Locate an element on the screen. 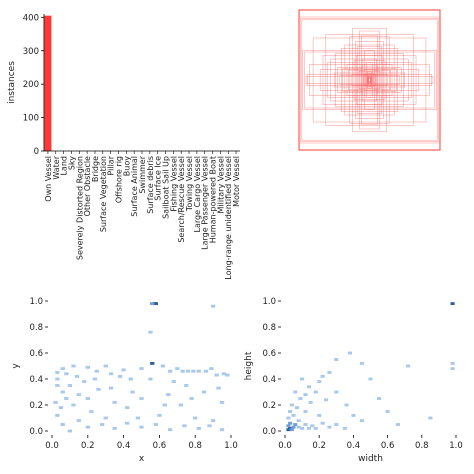 The image size is (474, 474). category-label: Human-powered Boat is located at coordinates (213, 199).